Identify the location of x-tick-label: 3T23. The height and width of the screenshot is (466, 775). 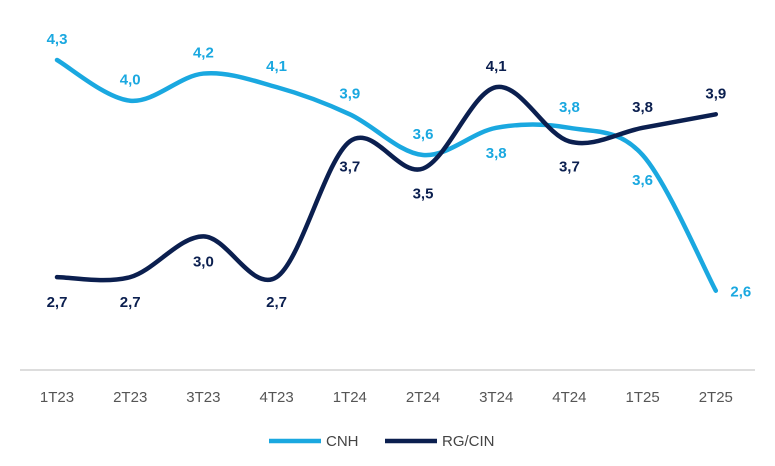
(203, 397).